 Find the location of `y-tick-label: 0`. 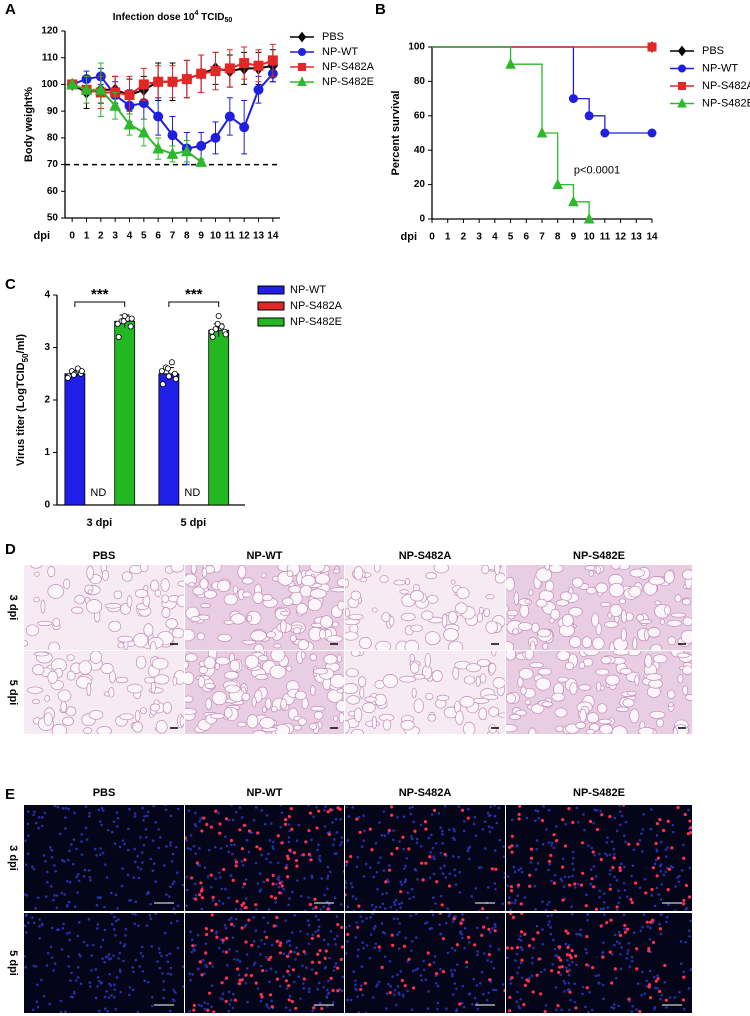

y-tick-label: 0 is located at coordinates (47, 505).